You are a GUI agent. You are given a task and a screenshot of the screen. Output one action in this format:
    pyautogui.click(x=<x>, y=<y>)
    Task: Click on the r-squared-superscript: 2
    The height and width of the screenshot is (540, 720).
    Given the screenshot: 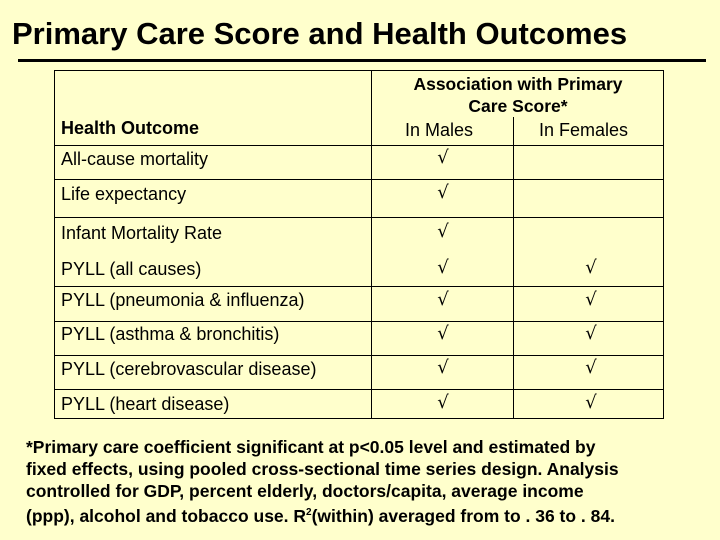 What is the action you would take?
    pyautogui.click(x=309, y=512)
    